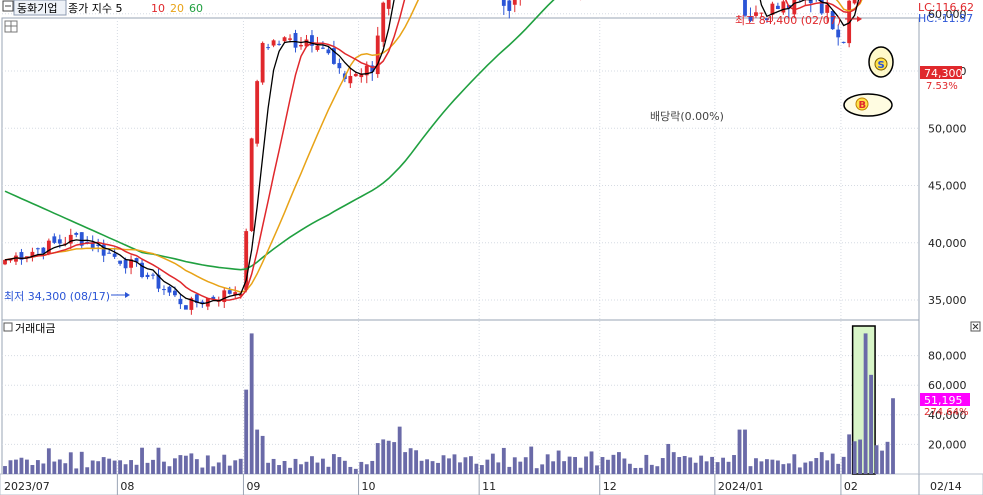 The image size is (983, 495). Describe the element at coordinates (253, 486) in the screenshot. I see `x-tick-label: 09` at that location.